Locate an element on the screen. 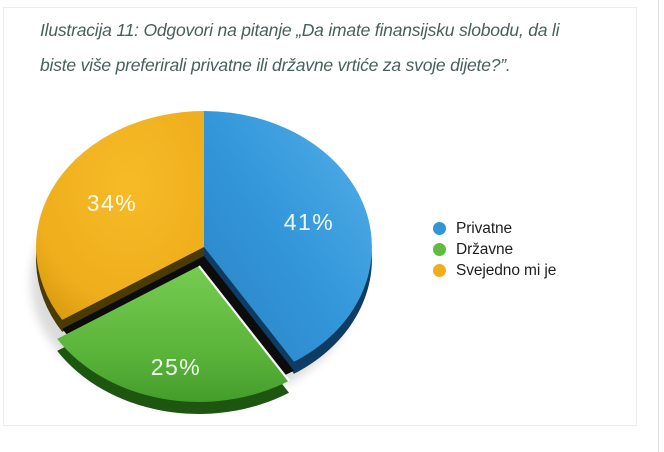 This screenshot has width=664, height=452. legend-label-svejedno: Svejedno mi je is located at coordinates (506, 270).